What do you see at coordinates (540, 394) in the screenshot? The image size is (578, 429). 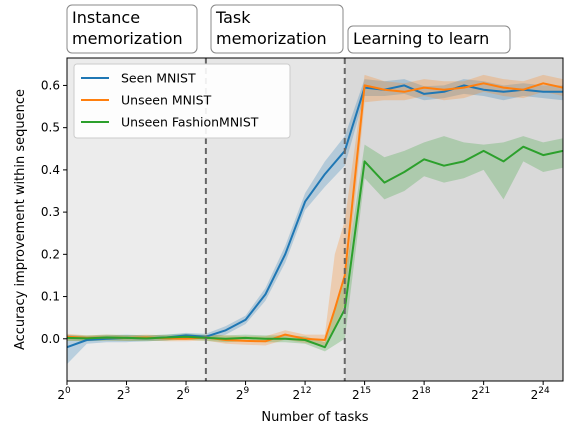 I see `x-tick-label: 224` at bounding box center [540, 394].